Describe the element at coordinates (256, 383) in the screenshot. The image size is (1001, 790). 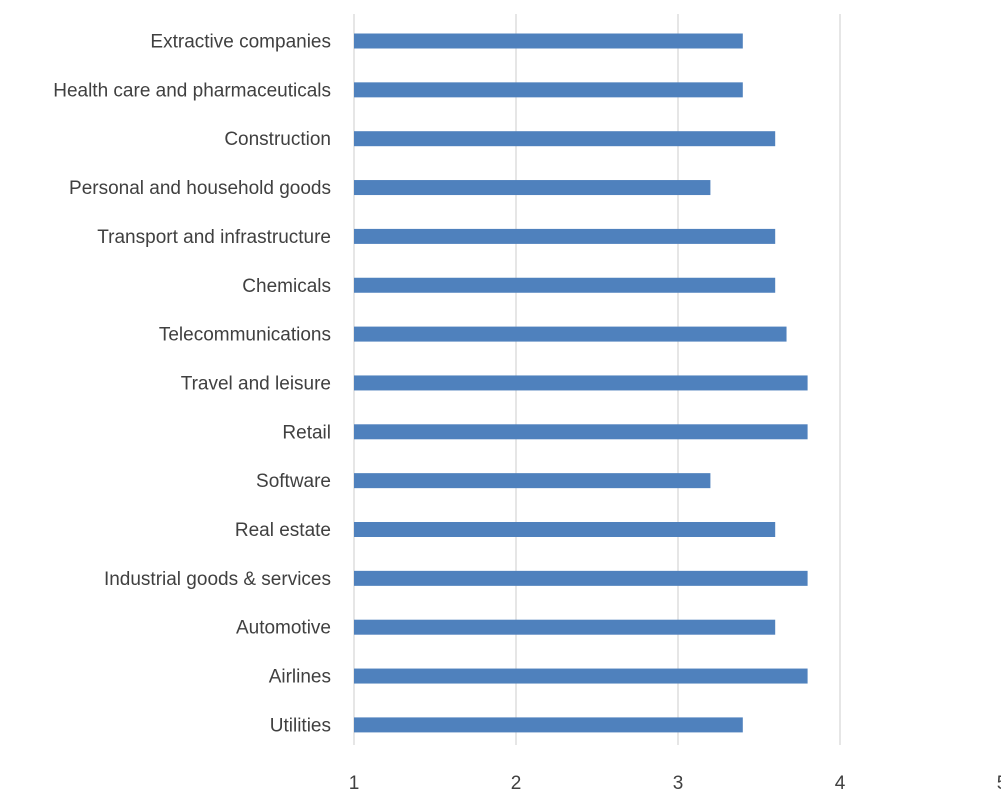
I see `category-label: Travel and leisure` at that location.